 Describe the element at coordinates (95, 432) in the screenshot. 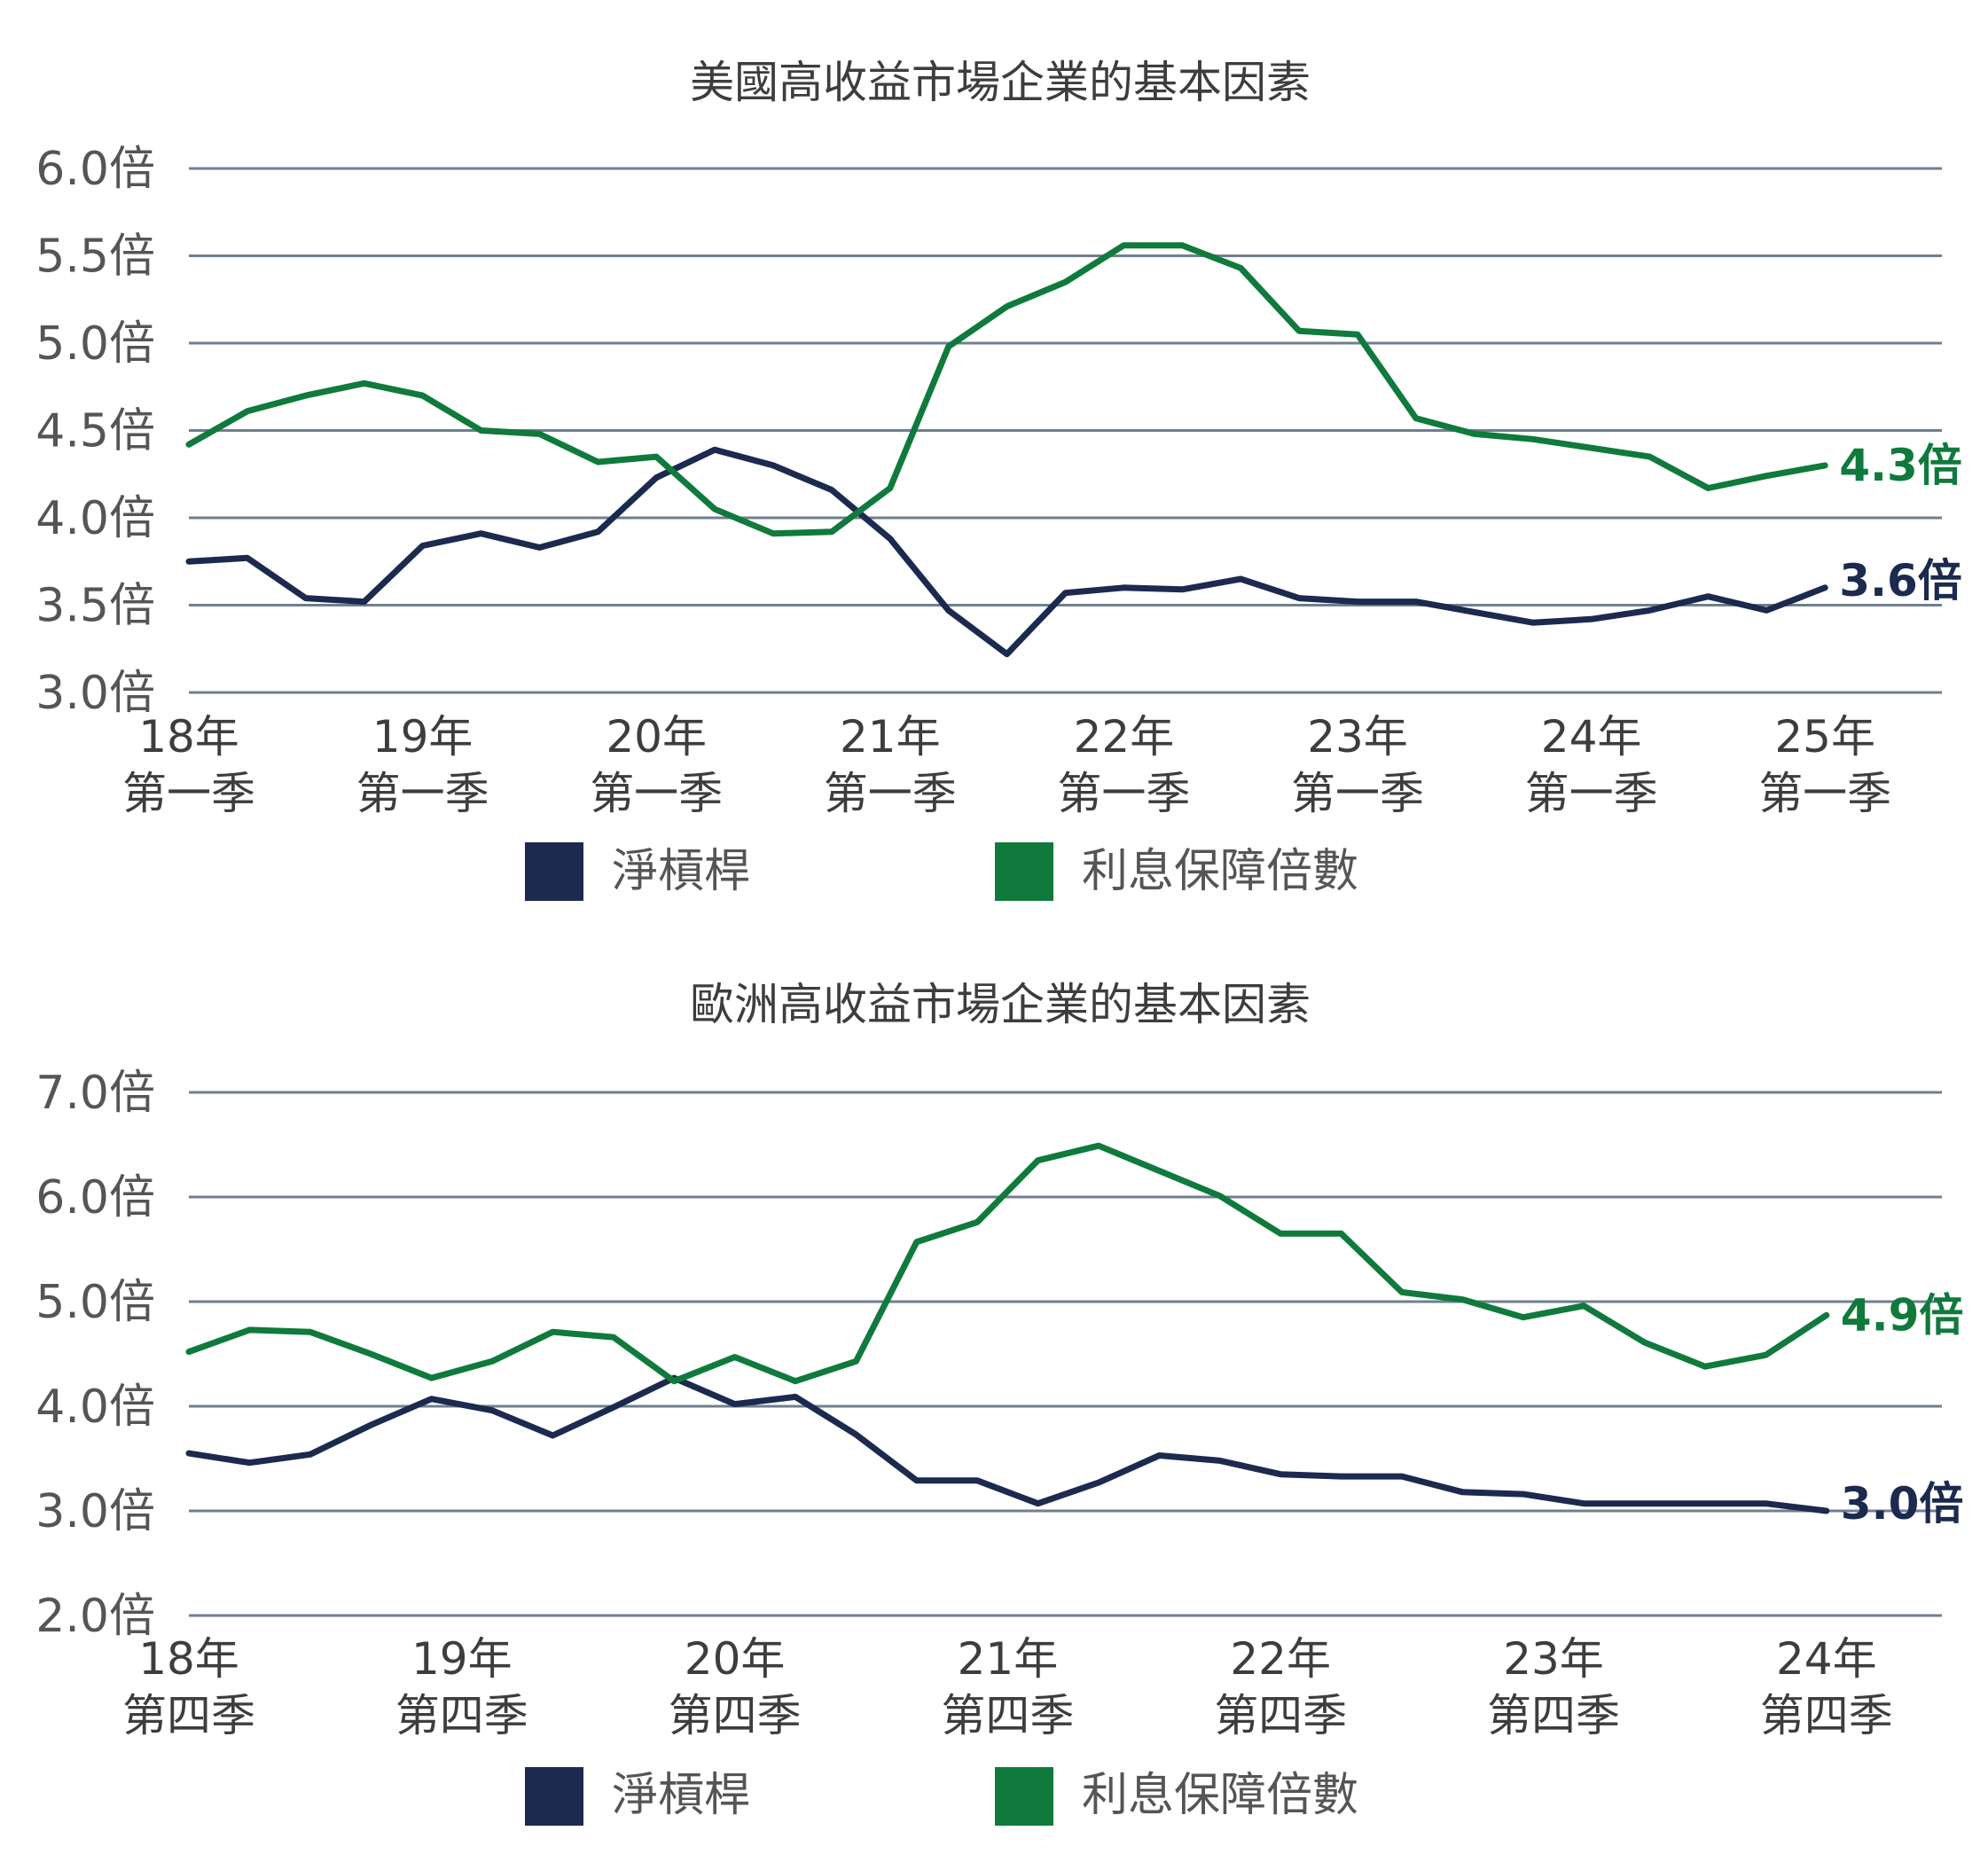

I see `y-tick-label: 4.5倍` at that location.